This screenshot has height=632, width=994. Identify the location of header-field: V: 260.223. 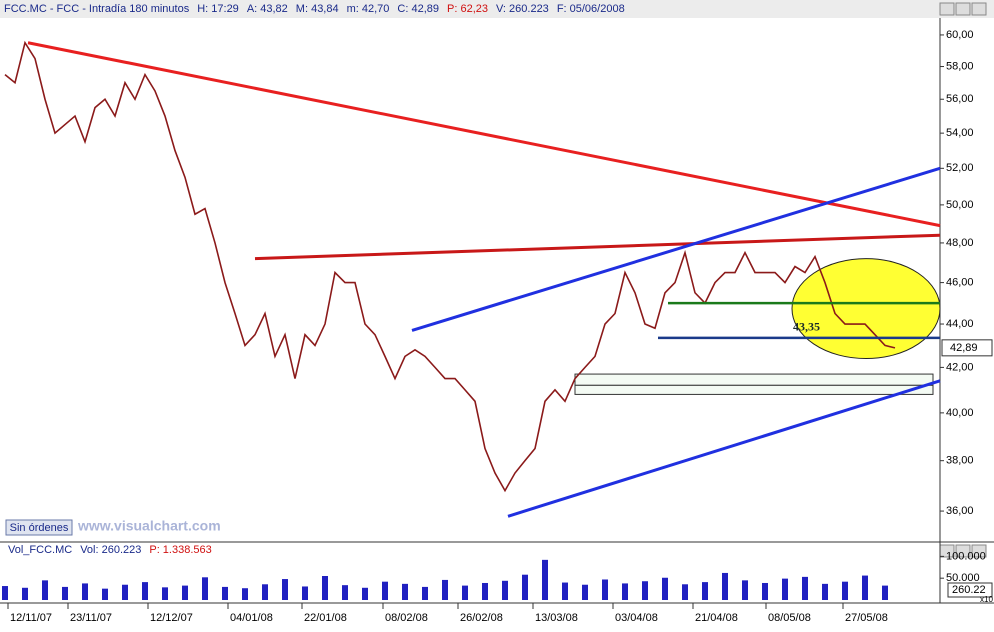
(522, 9).